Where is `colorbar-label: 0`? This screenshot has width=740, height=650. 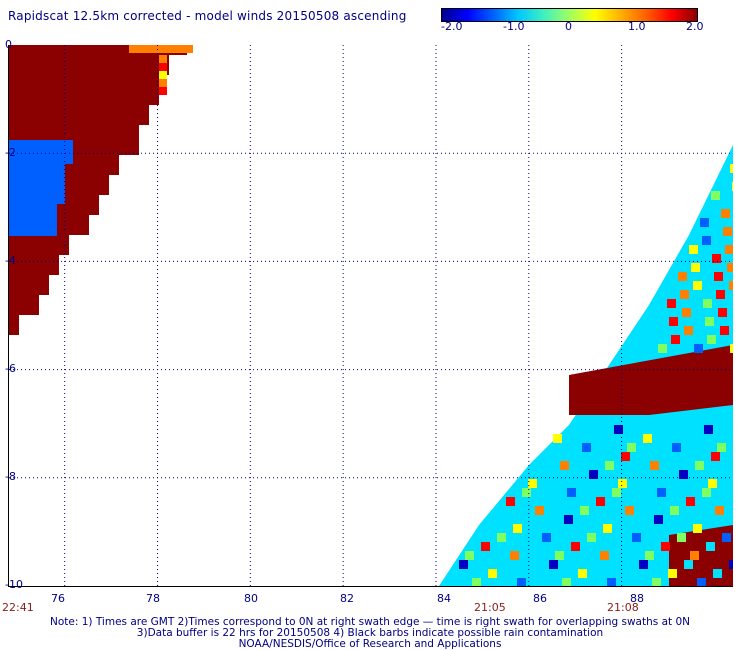 colorbar-label: 0 is located at coordinates (568, 26).